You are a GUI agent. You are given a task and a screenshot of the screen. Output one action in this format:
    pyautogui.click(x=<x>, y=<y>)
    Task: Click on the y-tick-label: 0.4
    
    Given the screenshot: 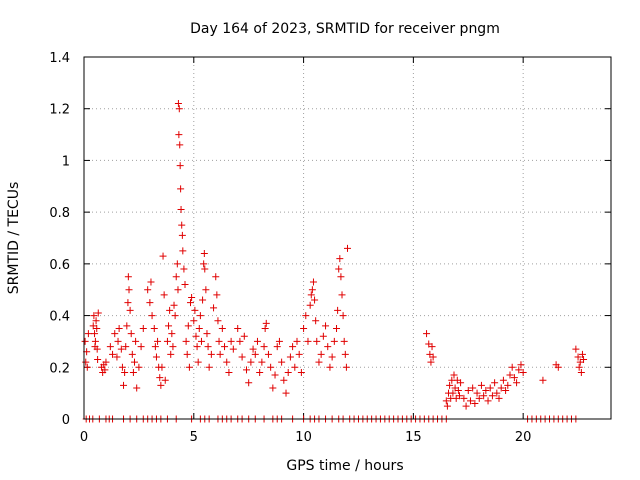 What is the action you would take?
    pyautogui.click(x=59, y=317)
    